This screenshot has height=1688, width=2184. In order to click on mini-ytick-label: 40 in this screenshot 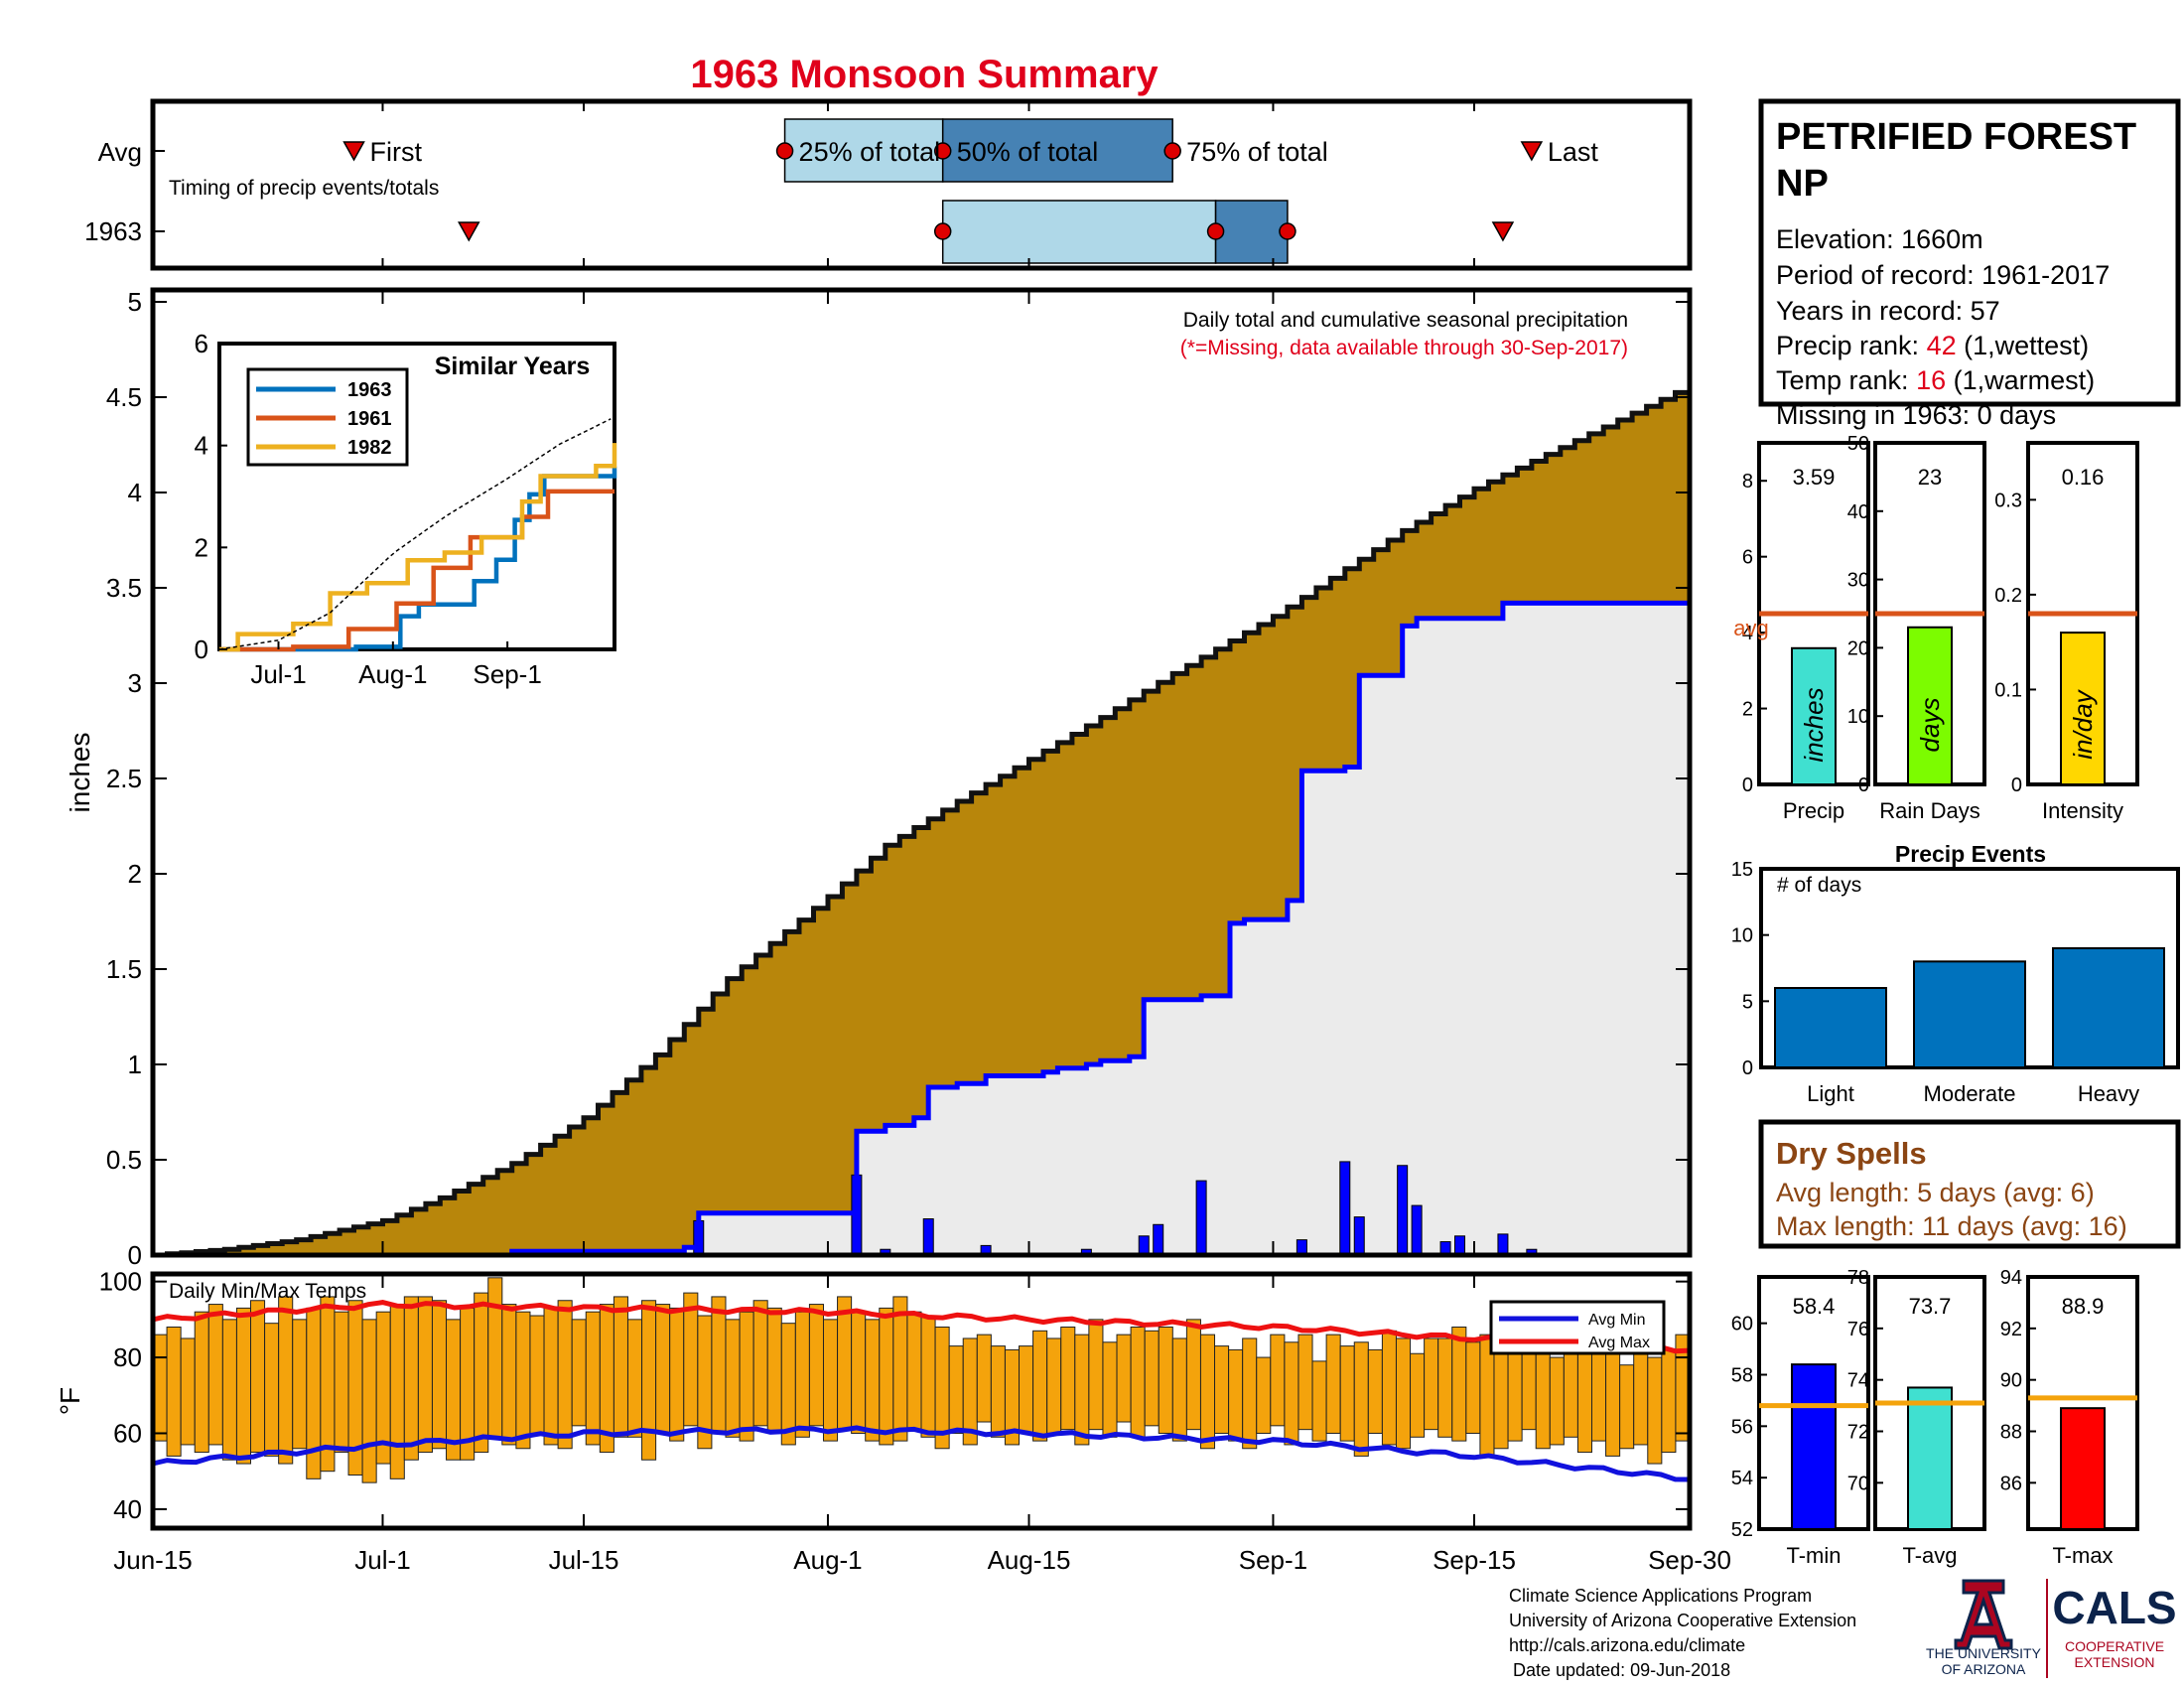, I will do `click(1858, 512)`.